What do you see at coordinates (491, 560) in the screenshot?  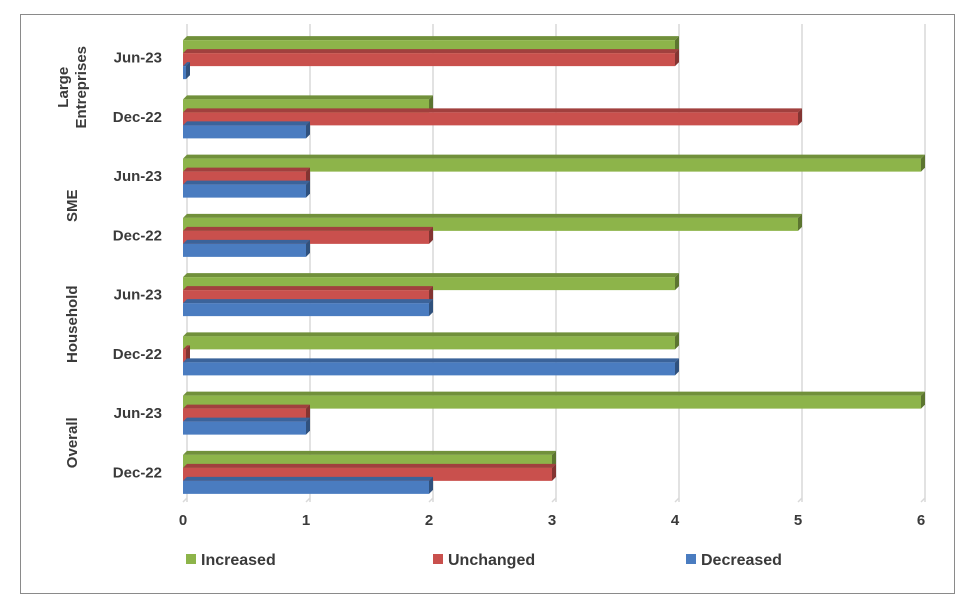 I see `legend-label-unchanged: Unchanged` at bounding box center [491, 560].